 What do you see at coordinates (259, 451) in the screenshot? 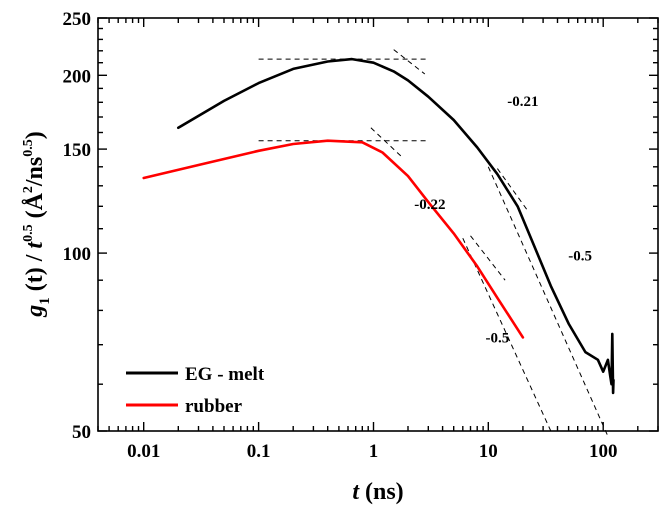
I see `x-tick-label: 0.1` at bounding box center [259, 451].